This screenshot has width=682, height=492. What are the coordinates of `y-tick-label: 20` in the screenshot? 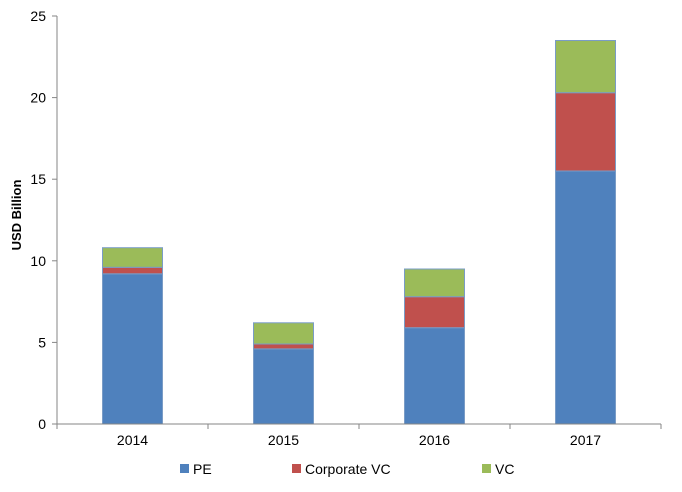 It's located at (38, 98).